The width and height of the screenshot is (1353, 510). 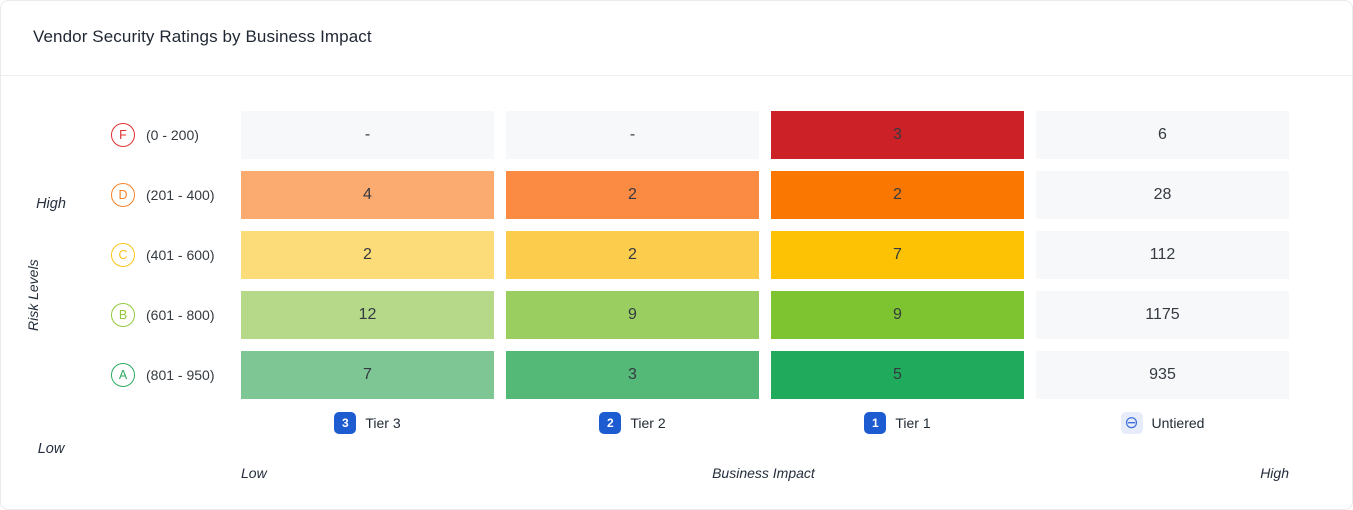 I want to click on legend-item-untiered: ⊖ Untiered, so click(x=1162, y=423).